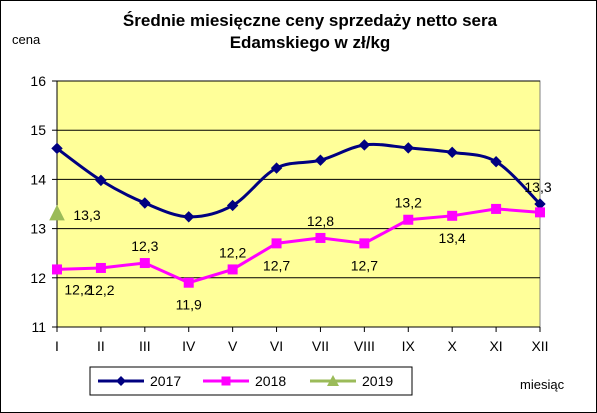 The width and height of the screenshot is (597, 413). I want to click on data-label: 12,8, so click(320, 221).